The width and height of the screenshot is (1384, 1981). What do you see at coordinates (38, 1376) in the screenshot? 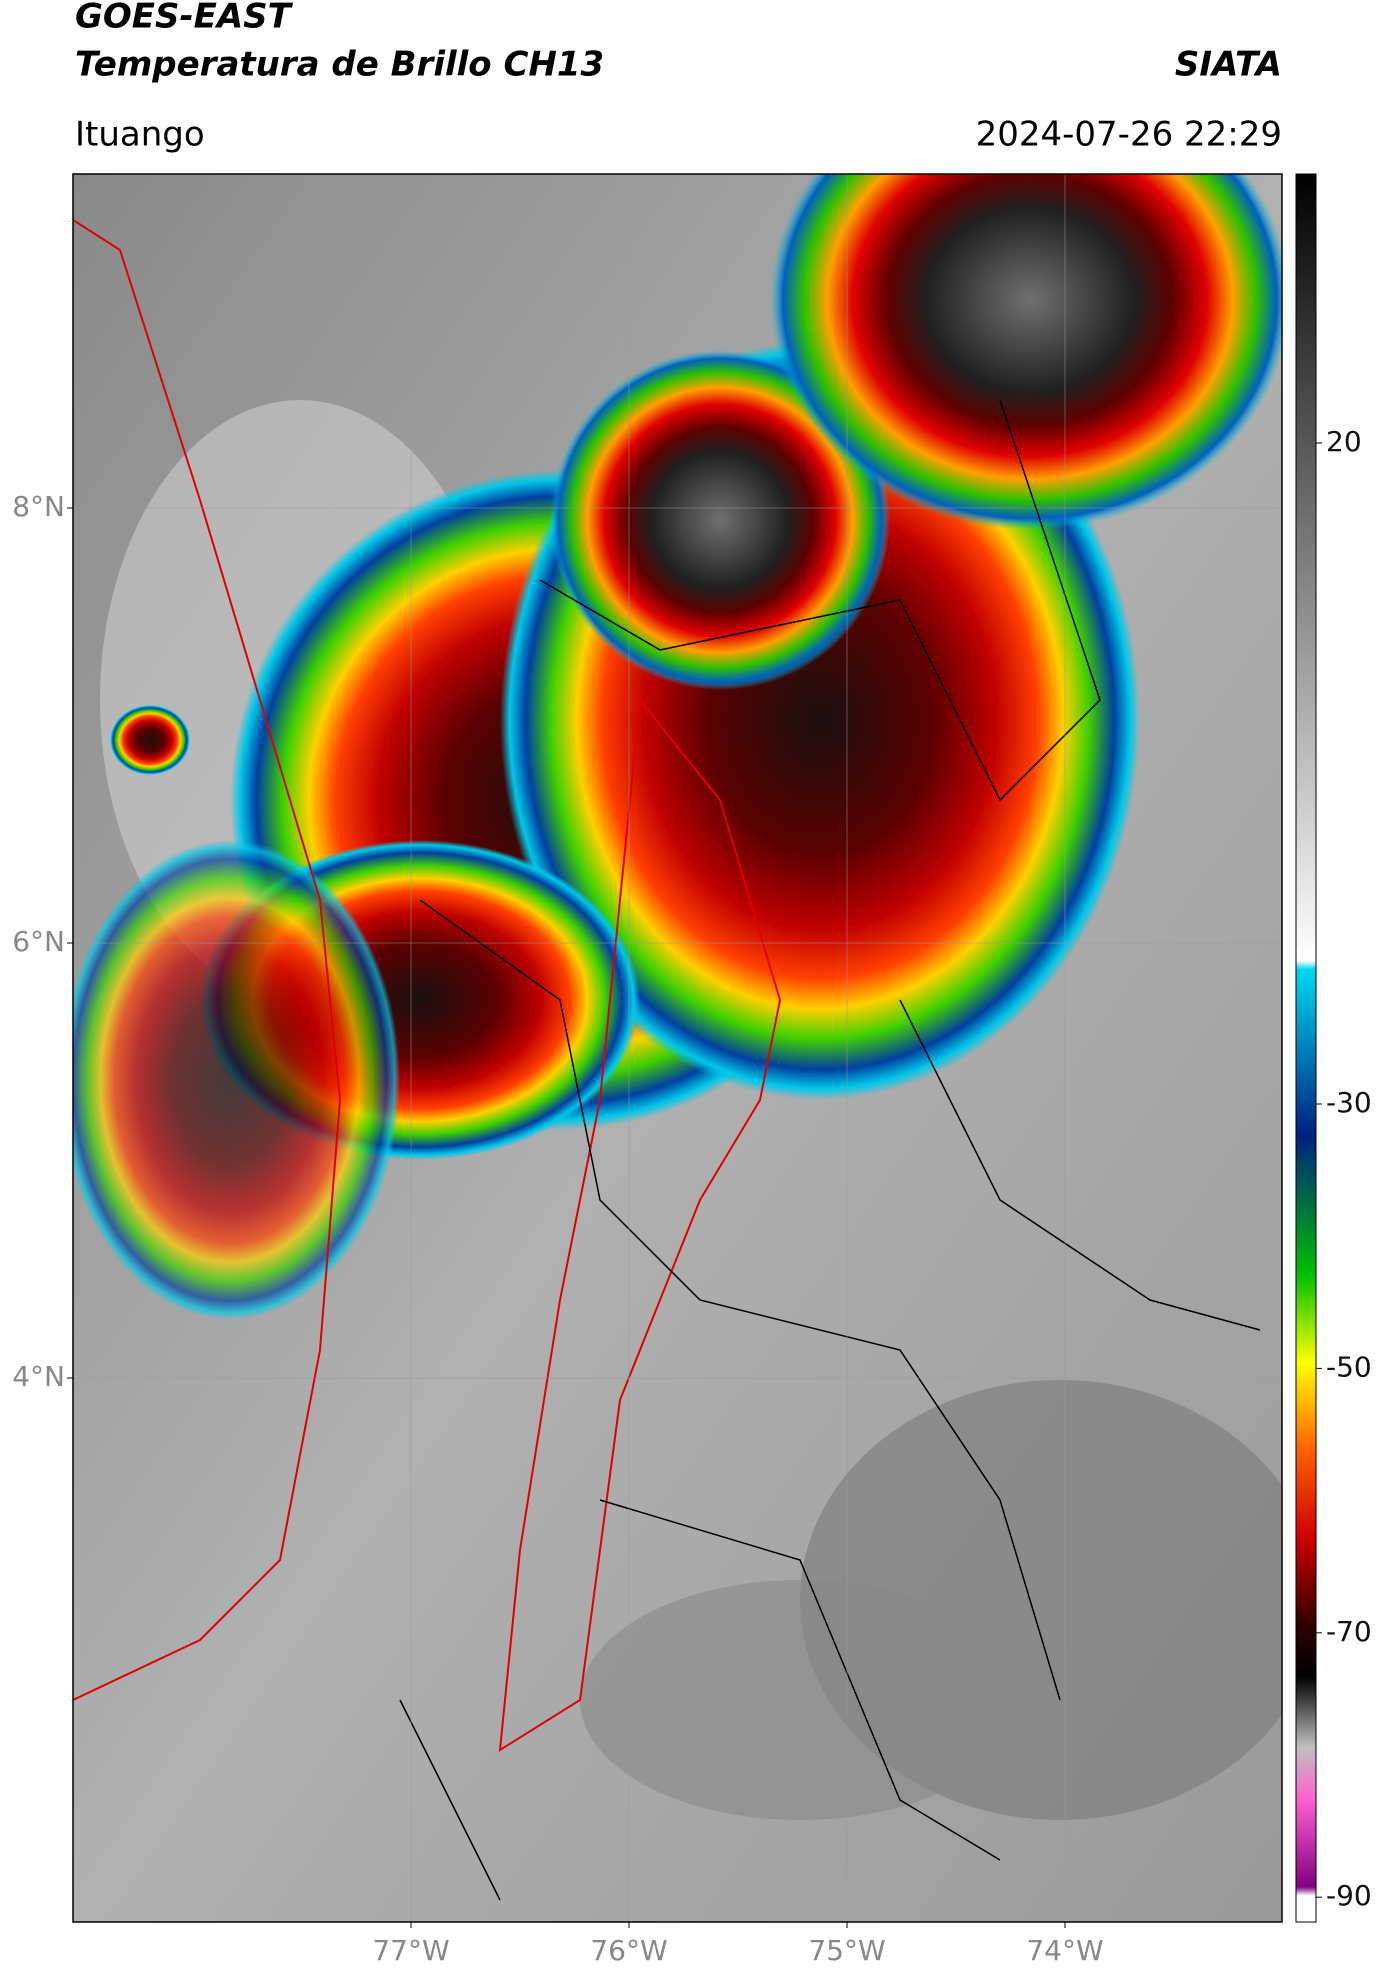
I see `lat-tick-label: 4°N` at bounding box center [38, 1376].